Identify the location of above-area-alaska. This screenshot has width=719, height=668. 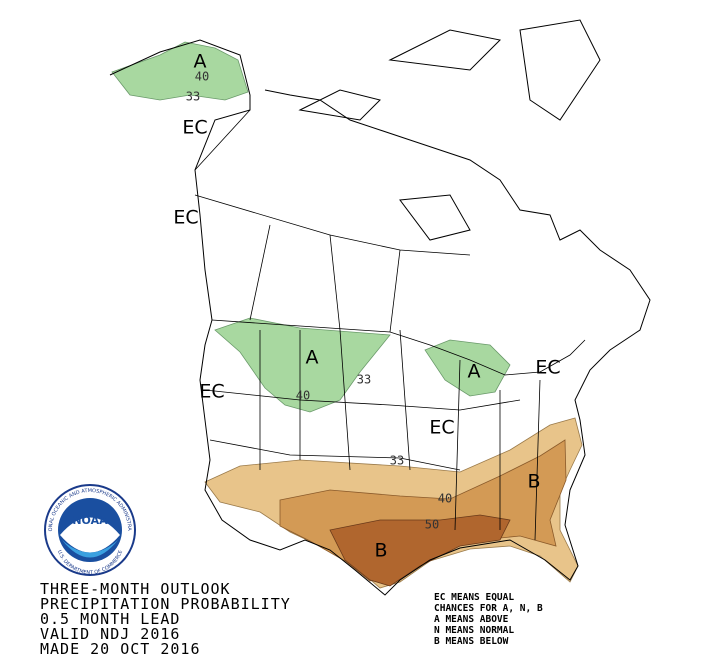
(180, 71).